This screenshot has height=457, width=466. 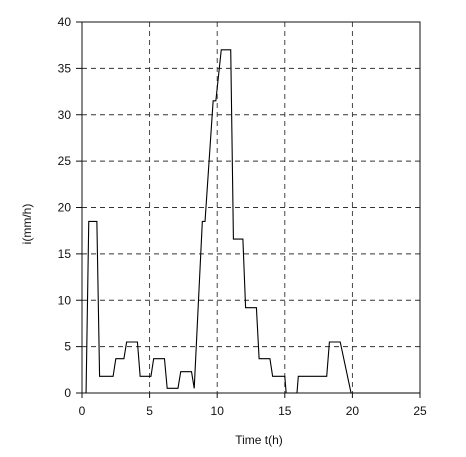 What do you see at coordinates (67, 393) in the screenshot?
I see `y-tick-label: 0` at bounding box center [67, 393].